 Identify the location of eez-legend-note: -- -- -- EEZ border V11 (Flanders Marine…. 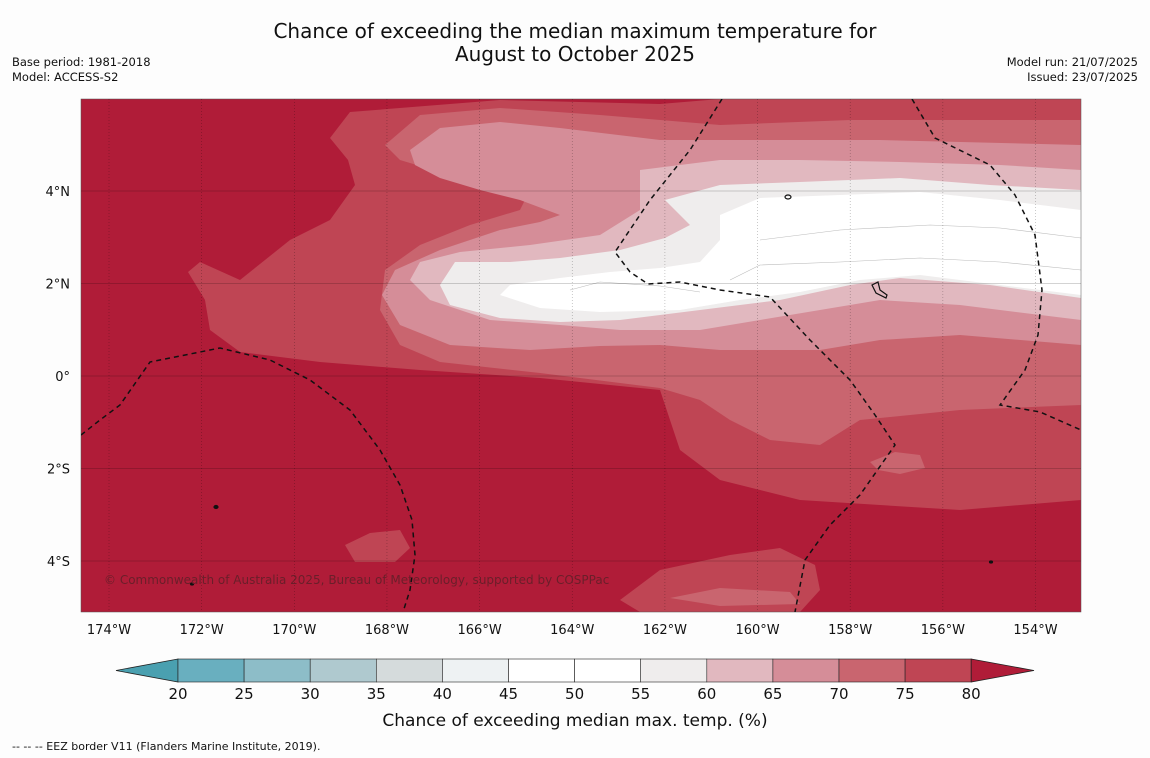
(166, 746).